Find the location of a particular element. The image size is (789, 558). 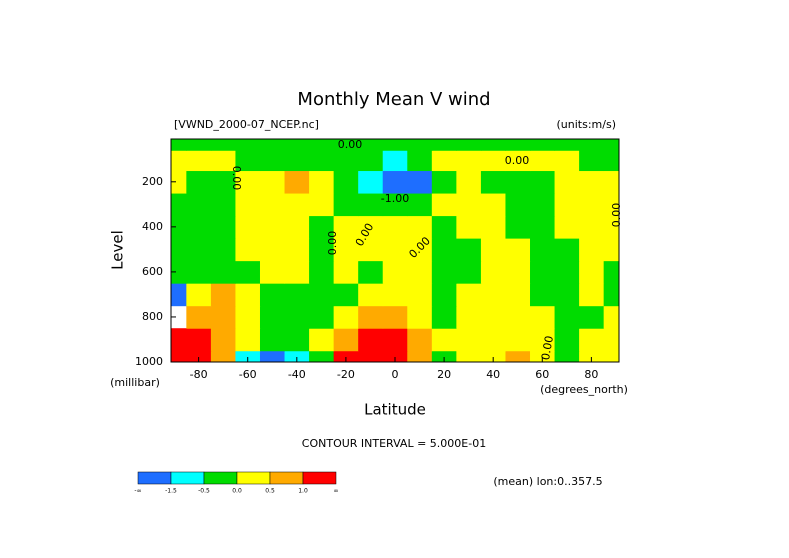

x-tick-label: 60 is located at coordinates (542, 374).